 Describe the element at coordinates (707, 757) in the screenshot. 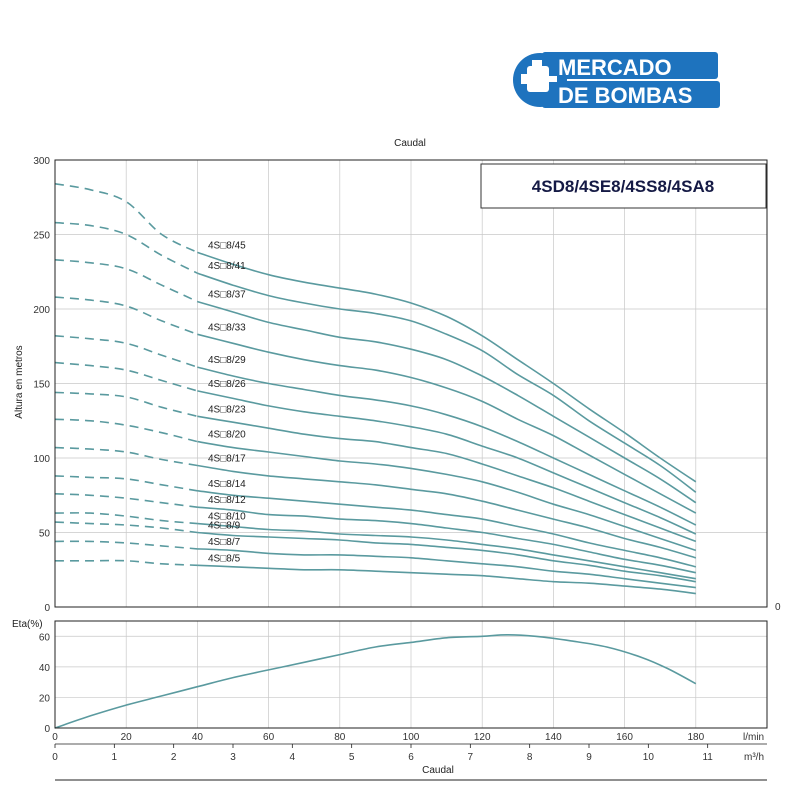

I see `x-m3h-tick-label: 11` at that location.